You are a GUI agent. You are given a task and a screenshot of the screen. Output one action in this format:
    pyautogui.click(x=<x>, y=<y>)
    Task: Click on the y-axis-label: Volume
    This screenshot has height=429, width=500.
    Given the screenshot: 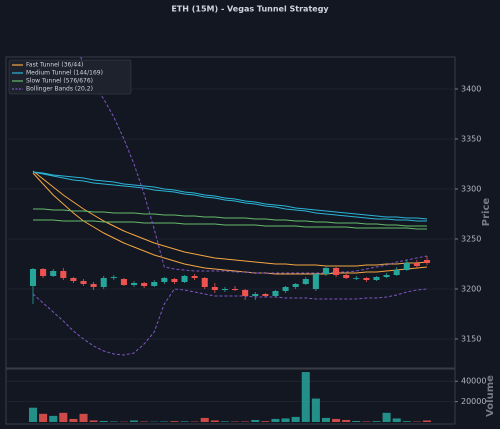 What is the action you would take?
    pyautogui.click(x=490, y=396)
    